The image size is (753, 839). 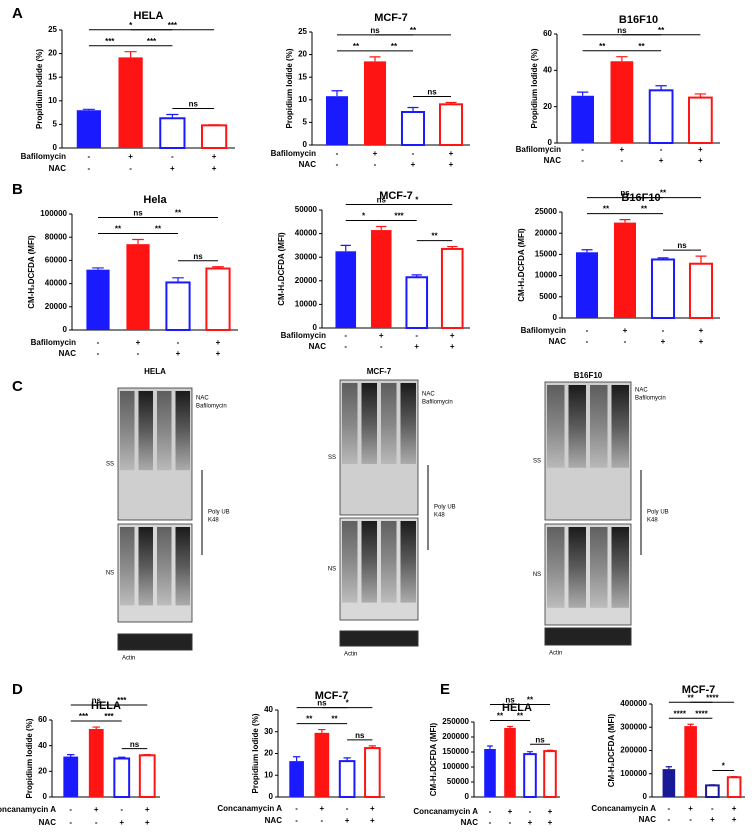 What do you see at coordinates (306, 256) in the screenshot?
I see `y-tick-label: 30000` at bounding box center [306, 256].